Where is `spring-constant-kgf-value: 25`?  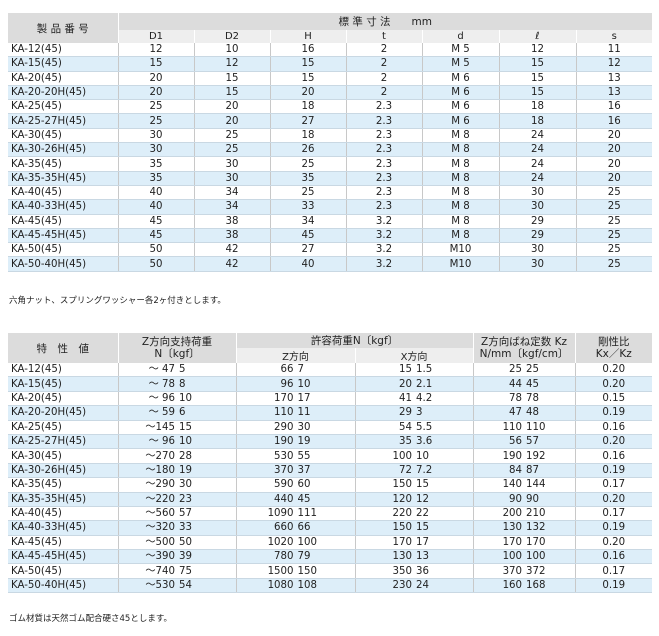 spring-constant-kgf-value: 25 is located at coordinates (532, 370).